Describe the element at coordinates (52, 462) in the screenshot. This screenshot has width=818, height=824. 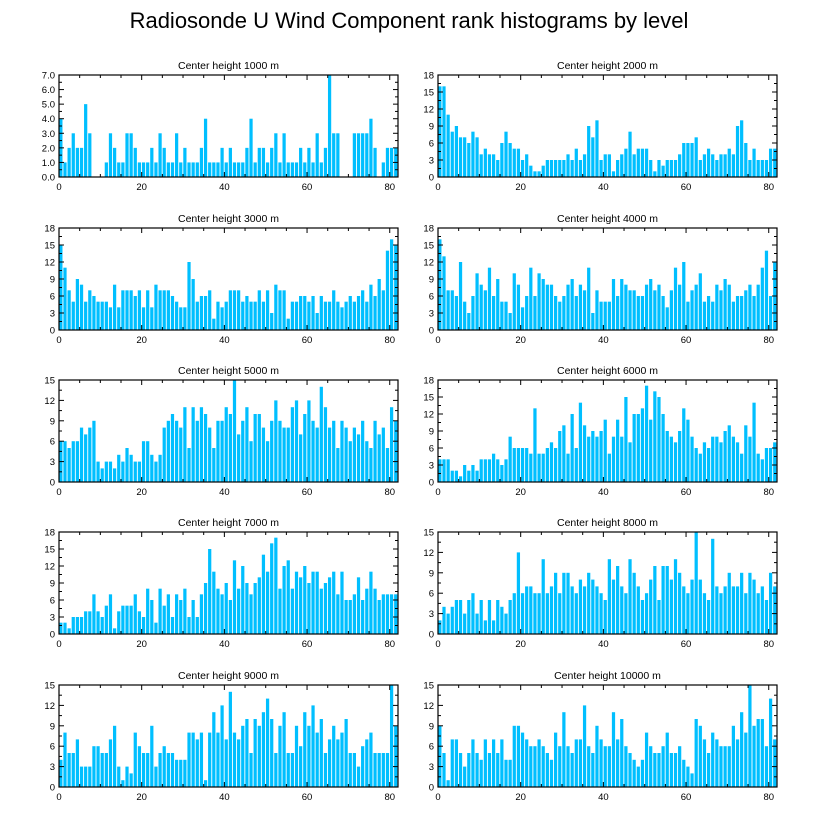
I see `y-tick-label: 3` at that location.